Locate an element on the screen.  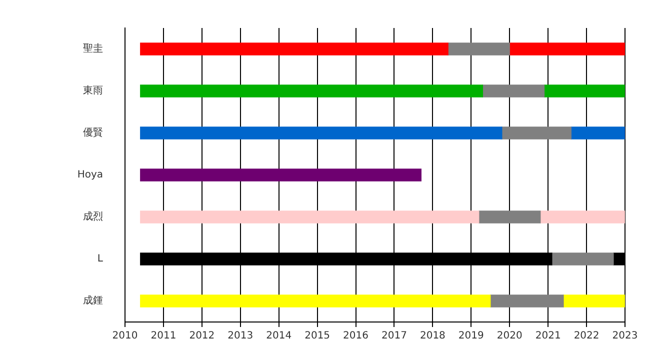
x-tick-label: 2021 is located at coordinates (548, 336).